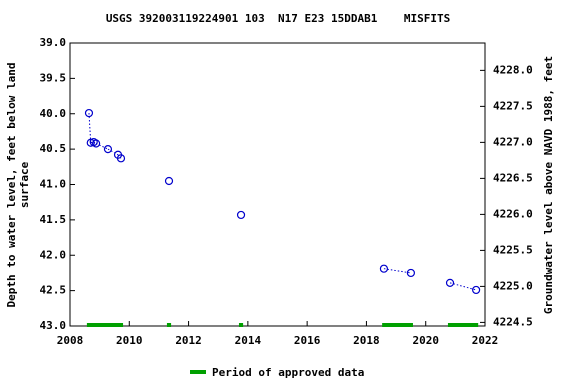 The width and height of the screenshot is (576, 384). I want to click on y2-tick-label: 4225.0, so click(513, 285).